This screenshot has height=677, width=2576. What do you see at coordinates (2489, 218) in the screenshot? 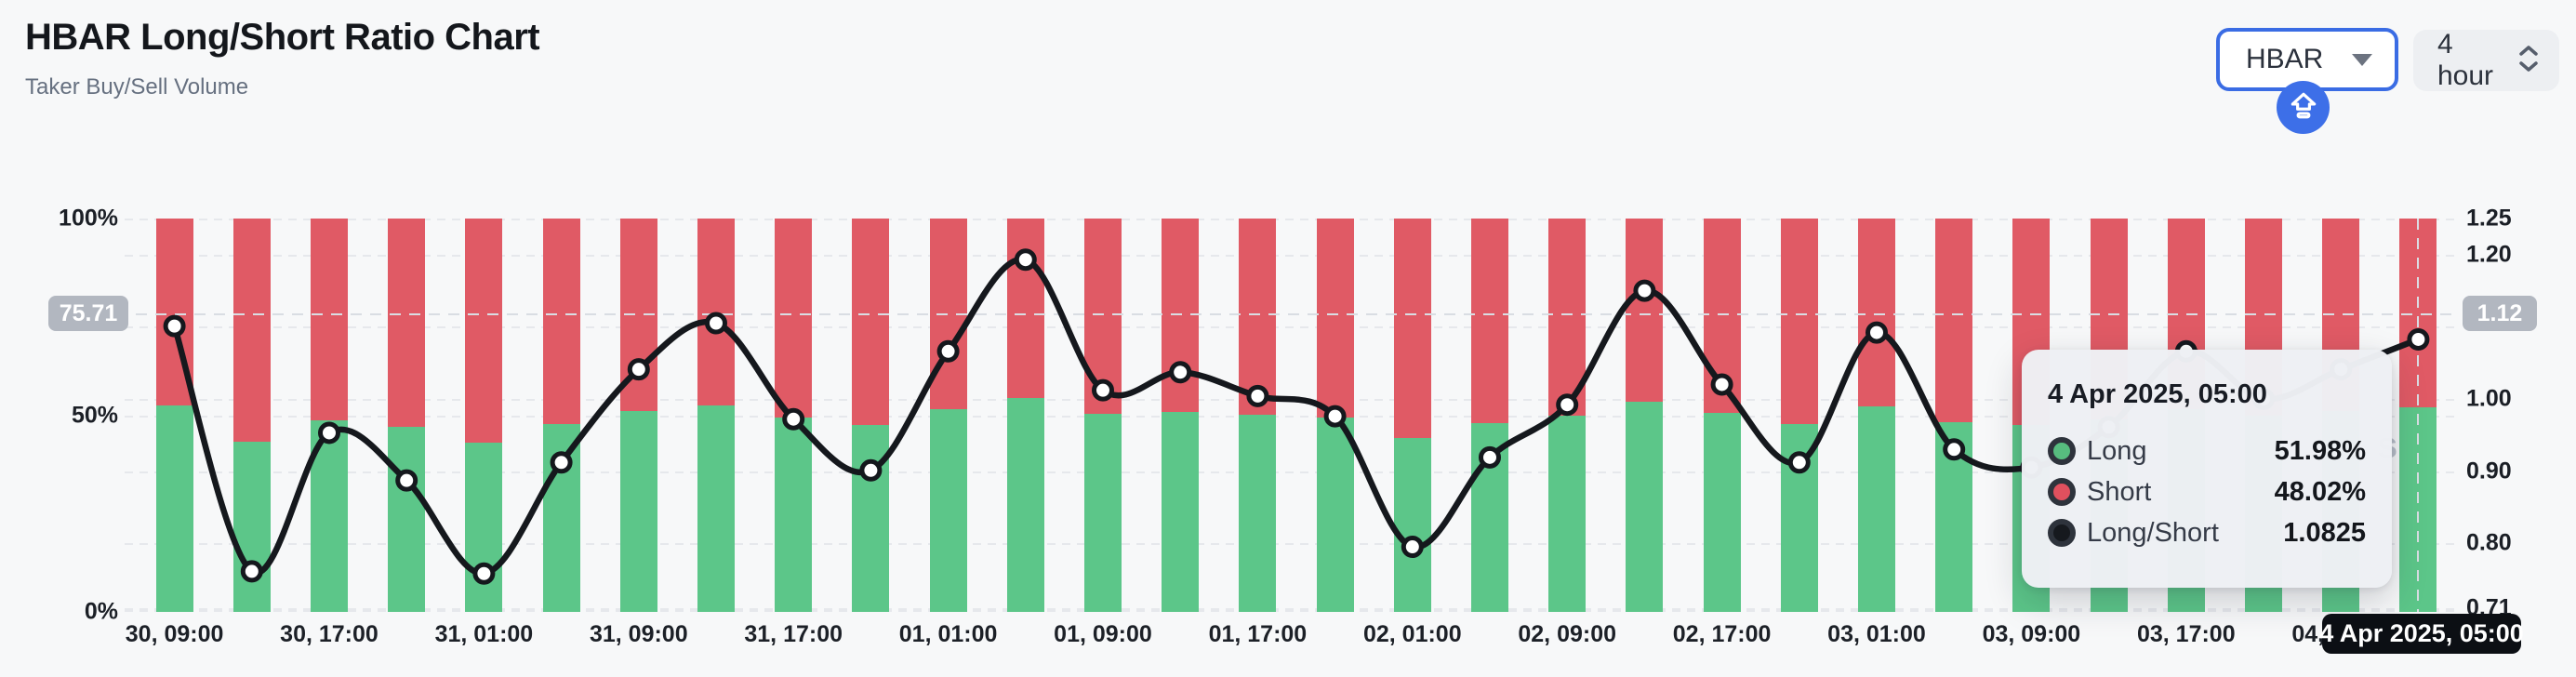
I see `right-axis-label: 1.25` at bounding box center [2489, 218].